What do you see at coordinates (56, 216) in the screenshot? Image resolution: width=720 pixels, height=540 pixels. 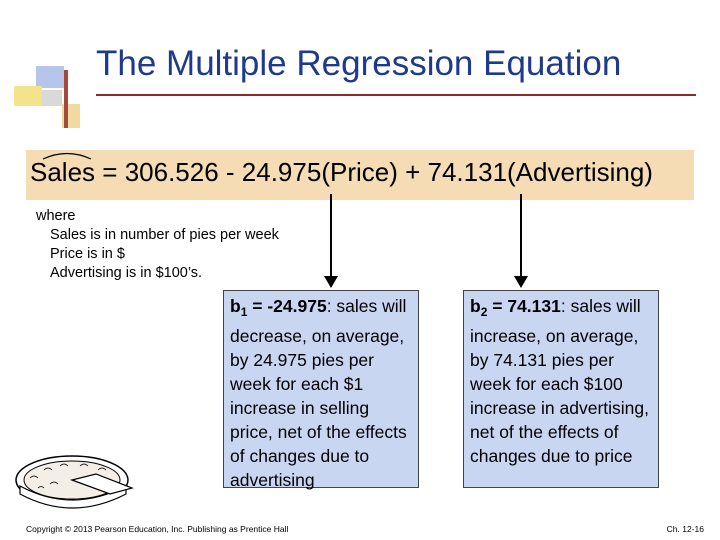 I see `where-heading: where` at bounding box center [56, 216].